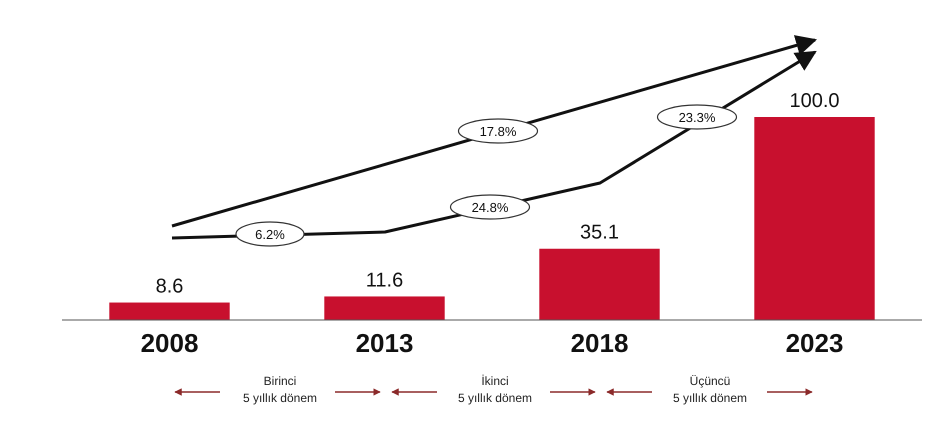  I want to click on annotation: 23.3%, so click(697, 117).